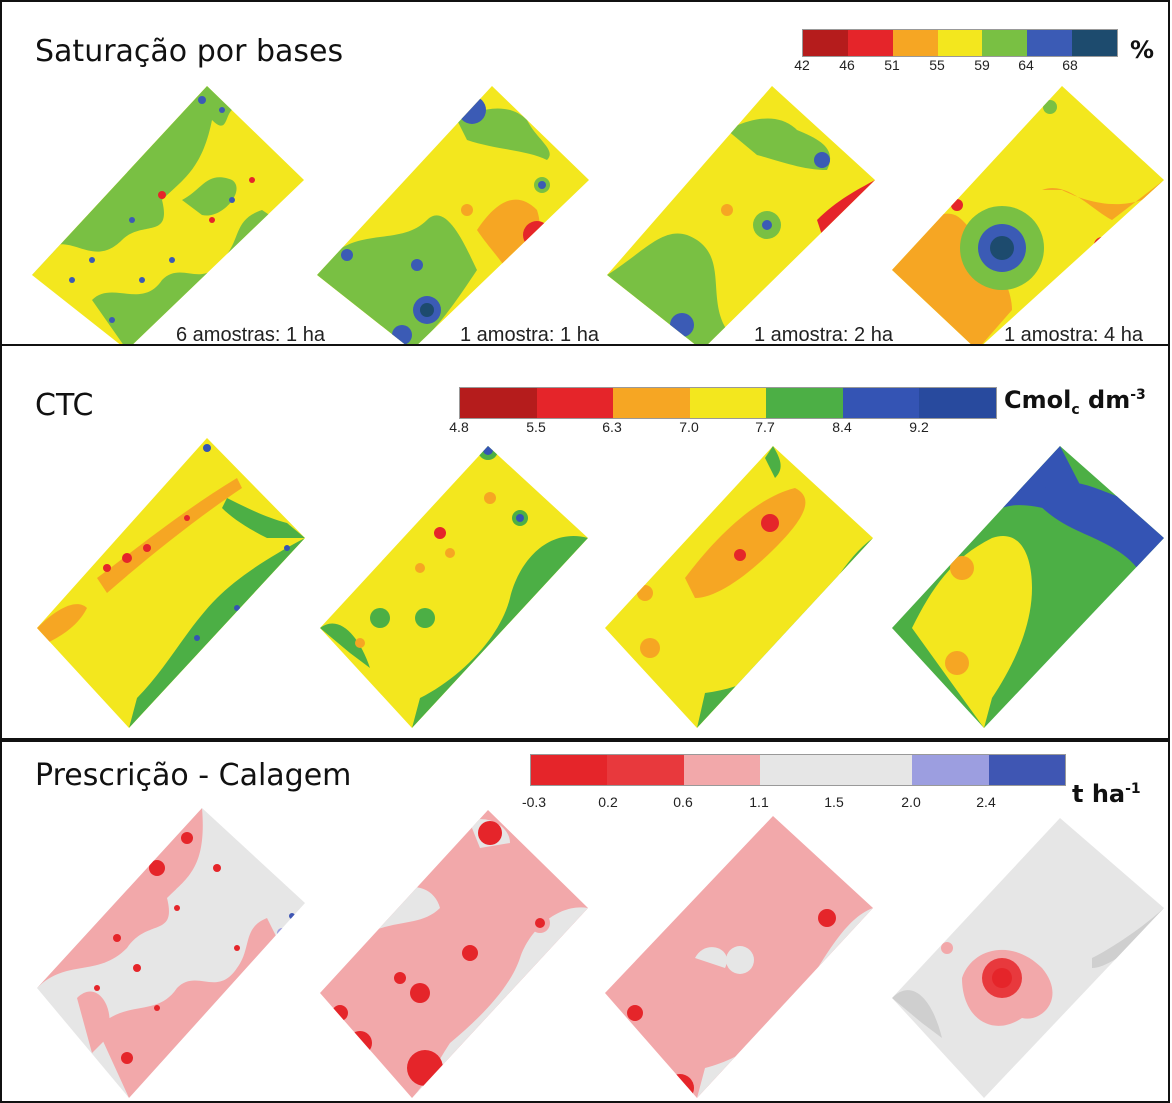 The image size is (1172, 1103). What do you see at coordinates (759, 802) in the screenshot?
I see `legend-tick: 1.1` at bounding box center [759, 802].